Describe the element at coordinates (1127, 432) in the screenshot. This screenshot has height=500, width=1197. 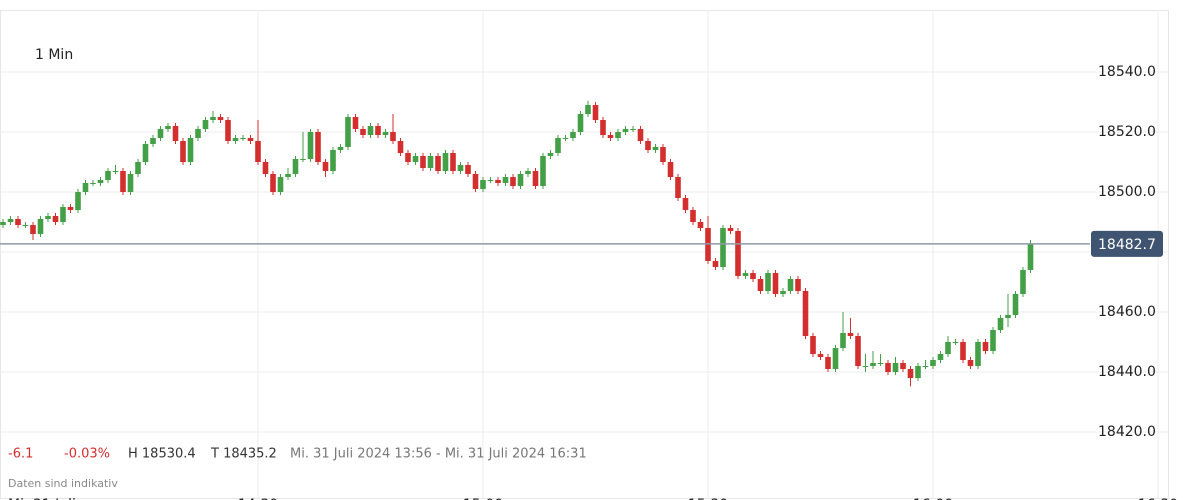
I see `y-tick-label: 18420.0` at that location.